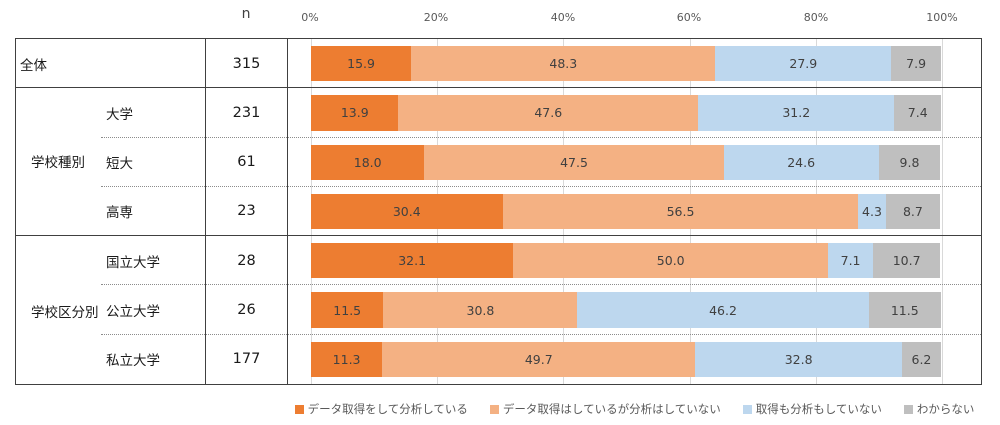  I want to click on row-label: 国立大学, so click(133, 262).